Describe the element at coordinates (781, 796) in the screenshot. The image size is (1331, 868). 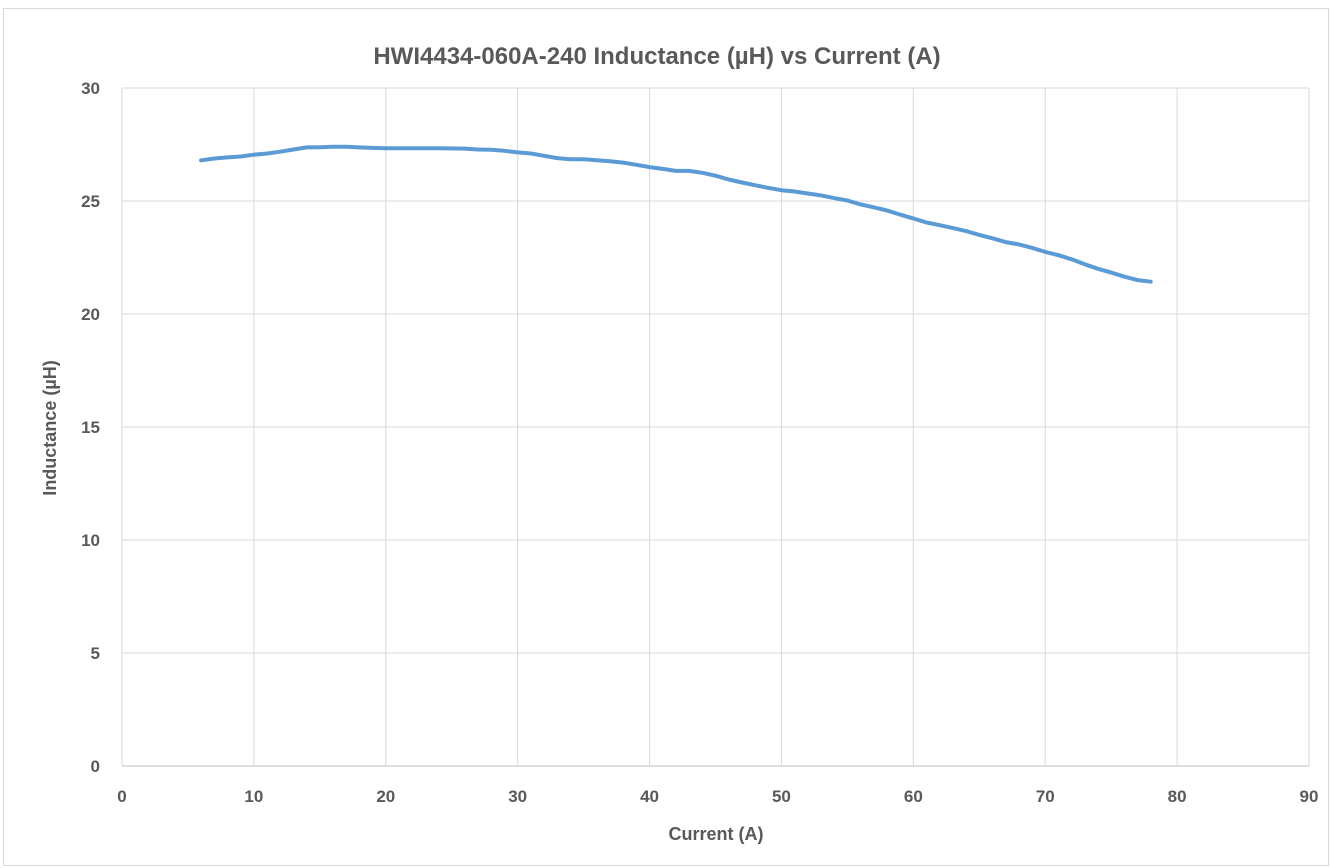
I see `x-tick-label: 50` at that location.